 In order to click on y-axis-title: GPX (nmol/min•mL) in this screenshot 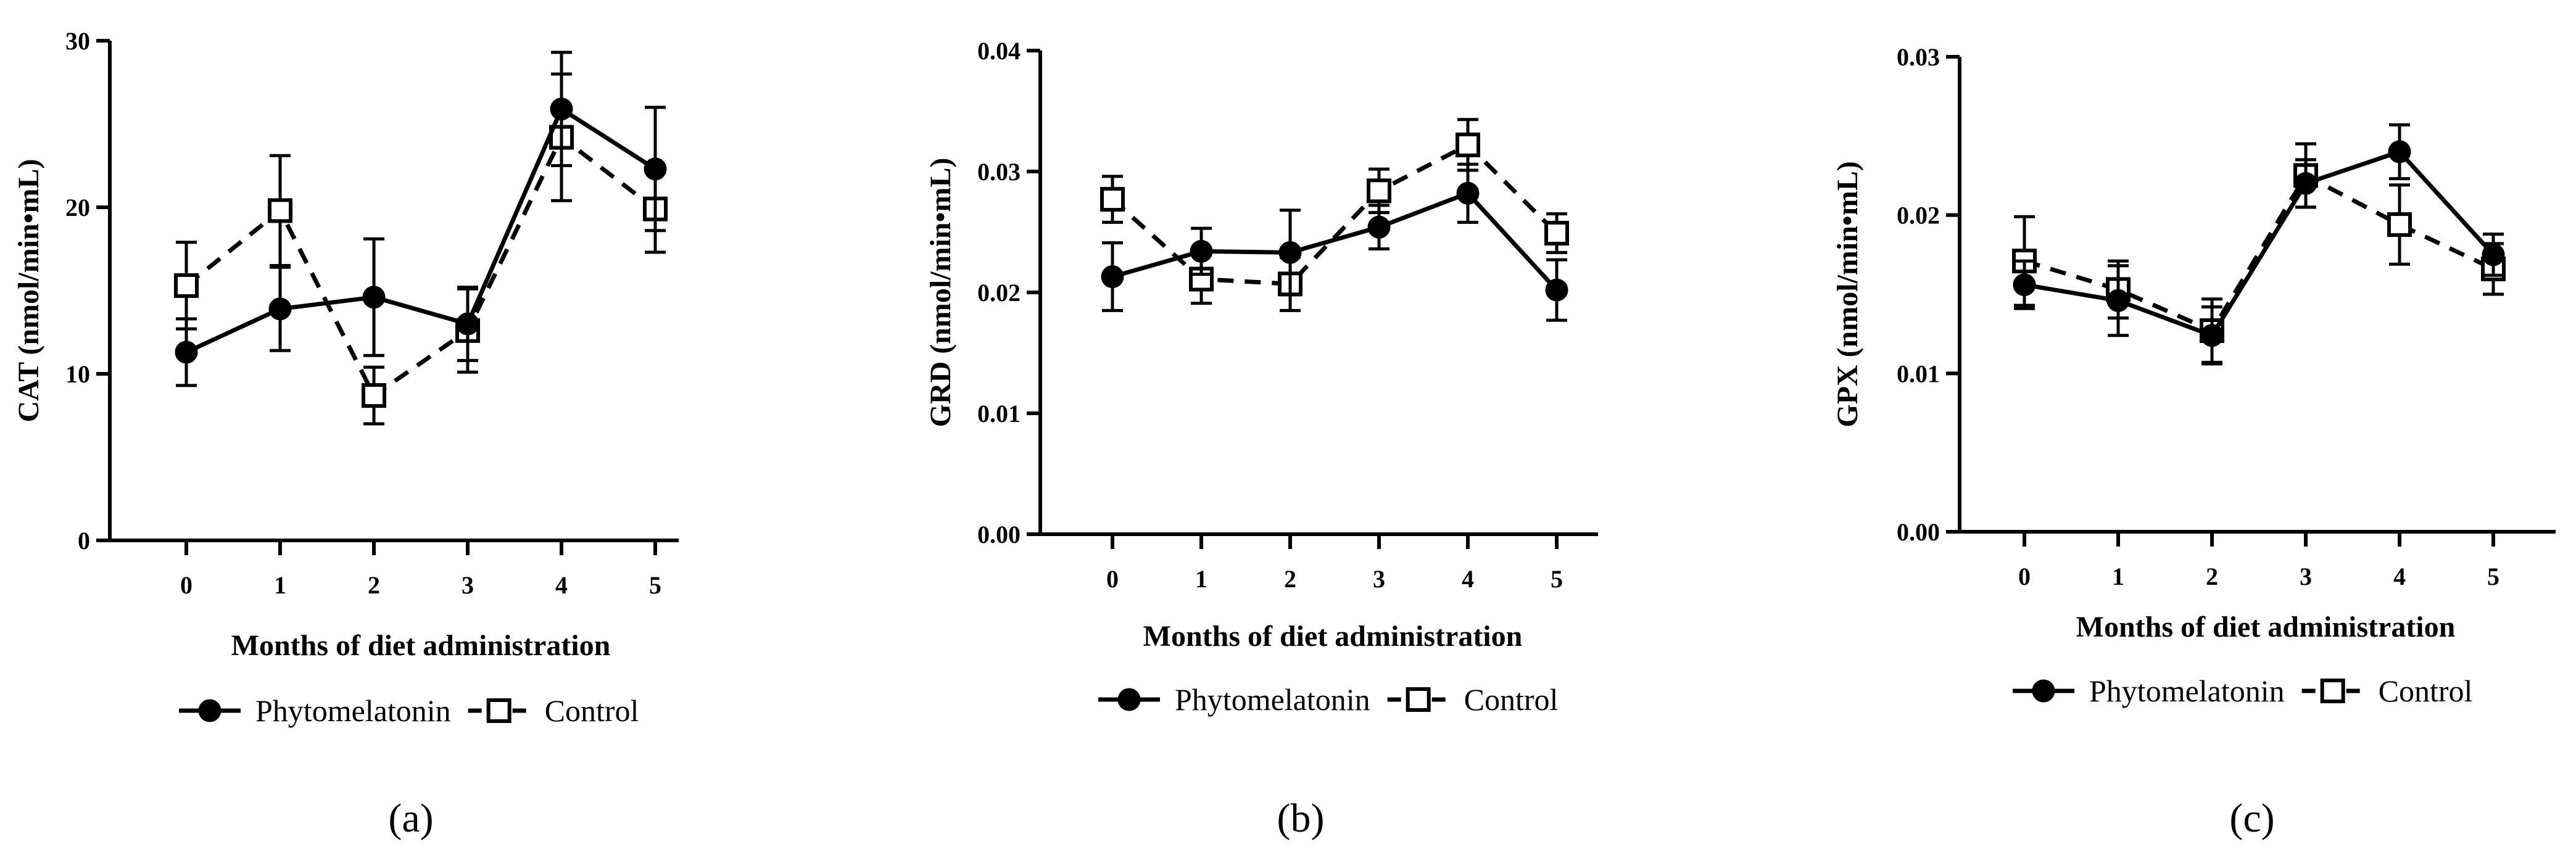, I will do `click(1847, 294)`.